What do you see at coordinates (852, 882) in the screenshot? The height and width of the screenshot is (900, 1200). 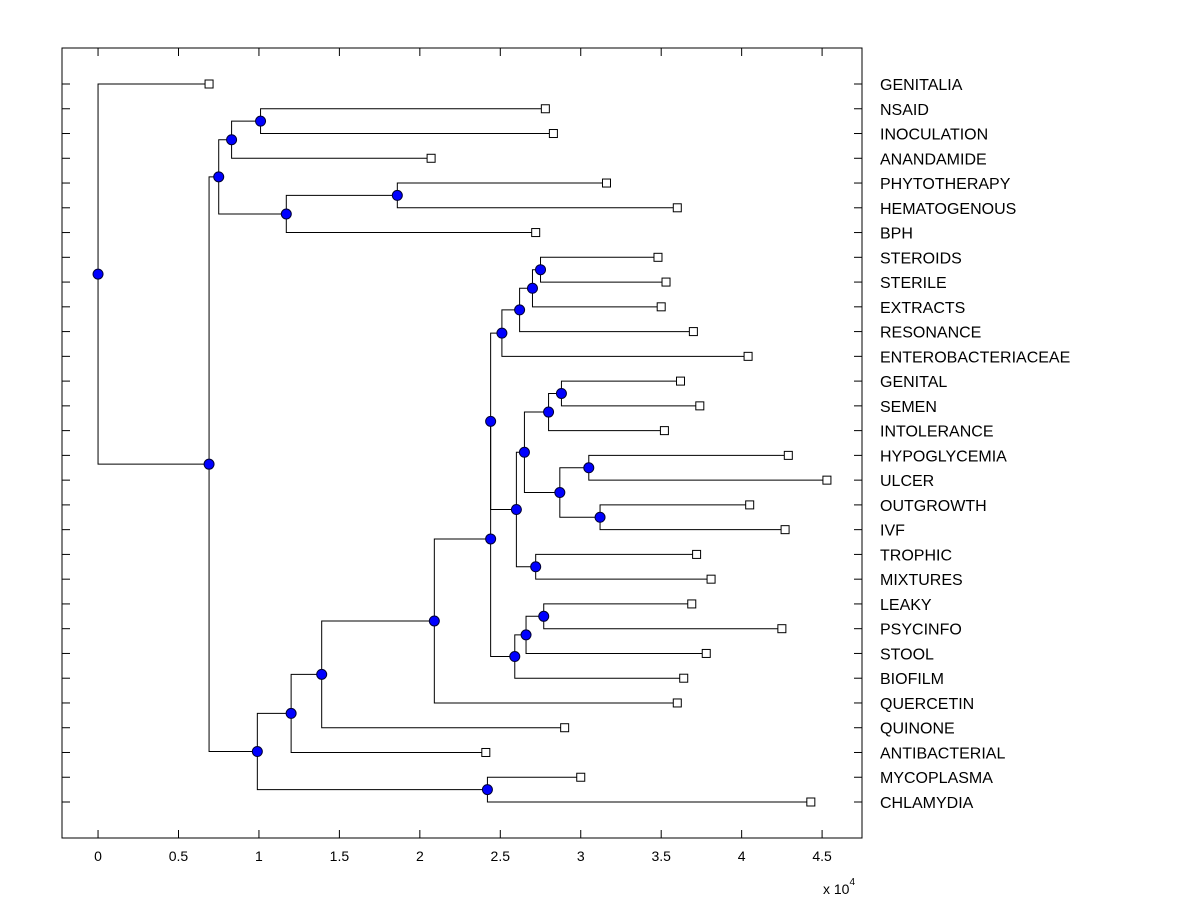 I see `x-multiplier-exponent: 4` at bounding box center [852, 882].